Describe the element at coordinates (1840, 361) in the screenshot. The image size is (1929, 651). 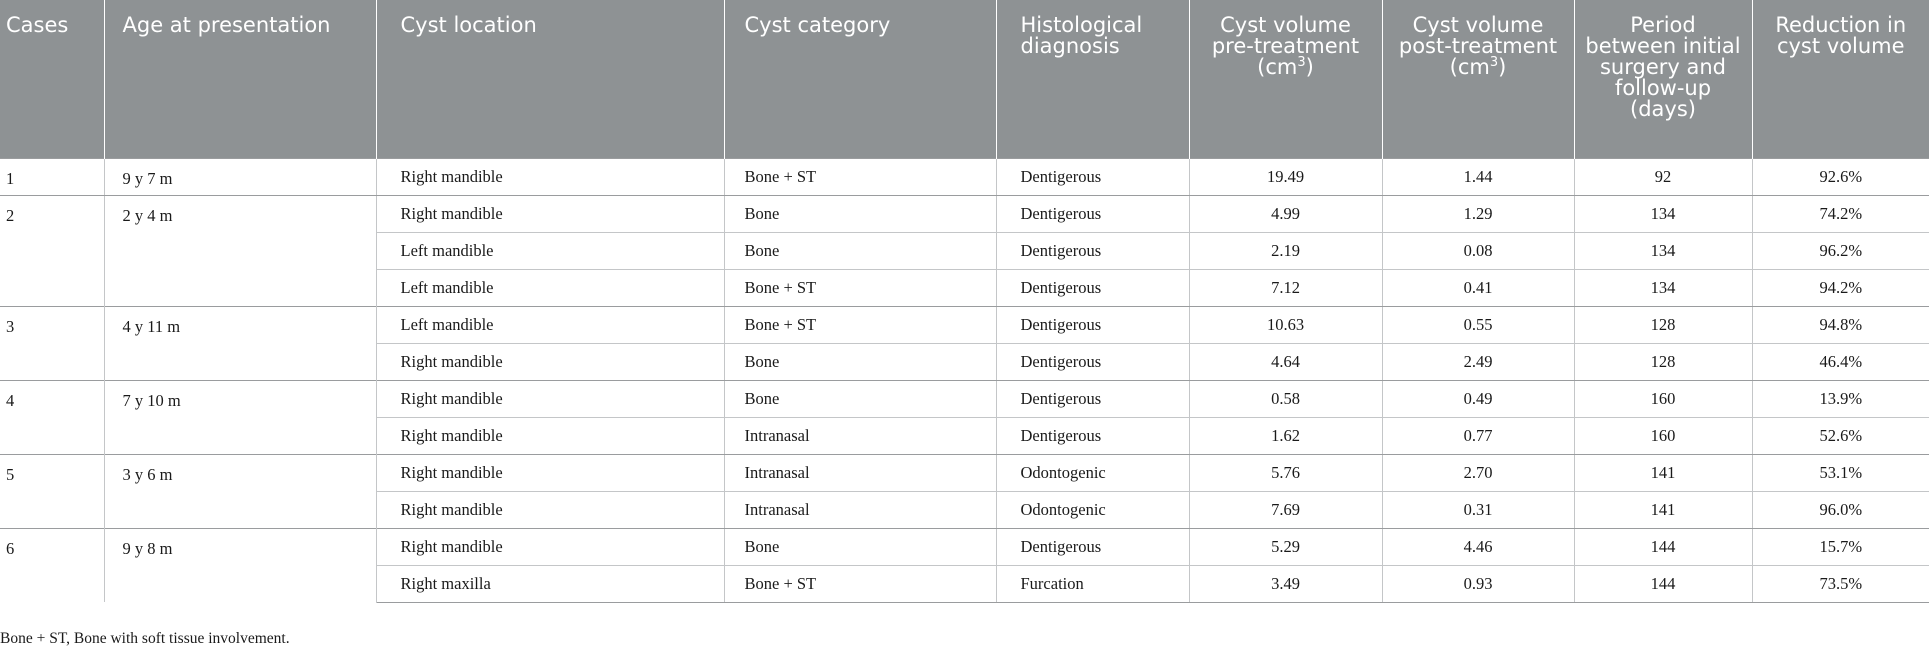
I see `reduction-cell: 46.4%` at that location.